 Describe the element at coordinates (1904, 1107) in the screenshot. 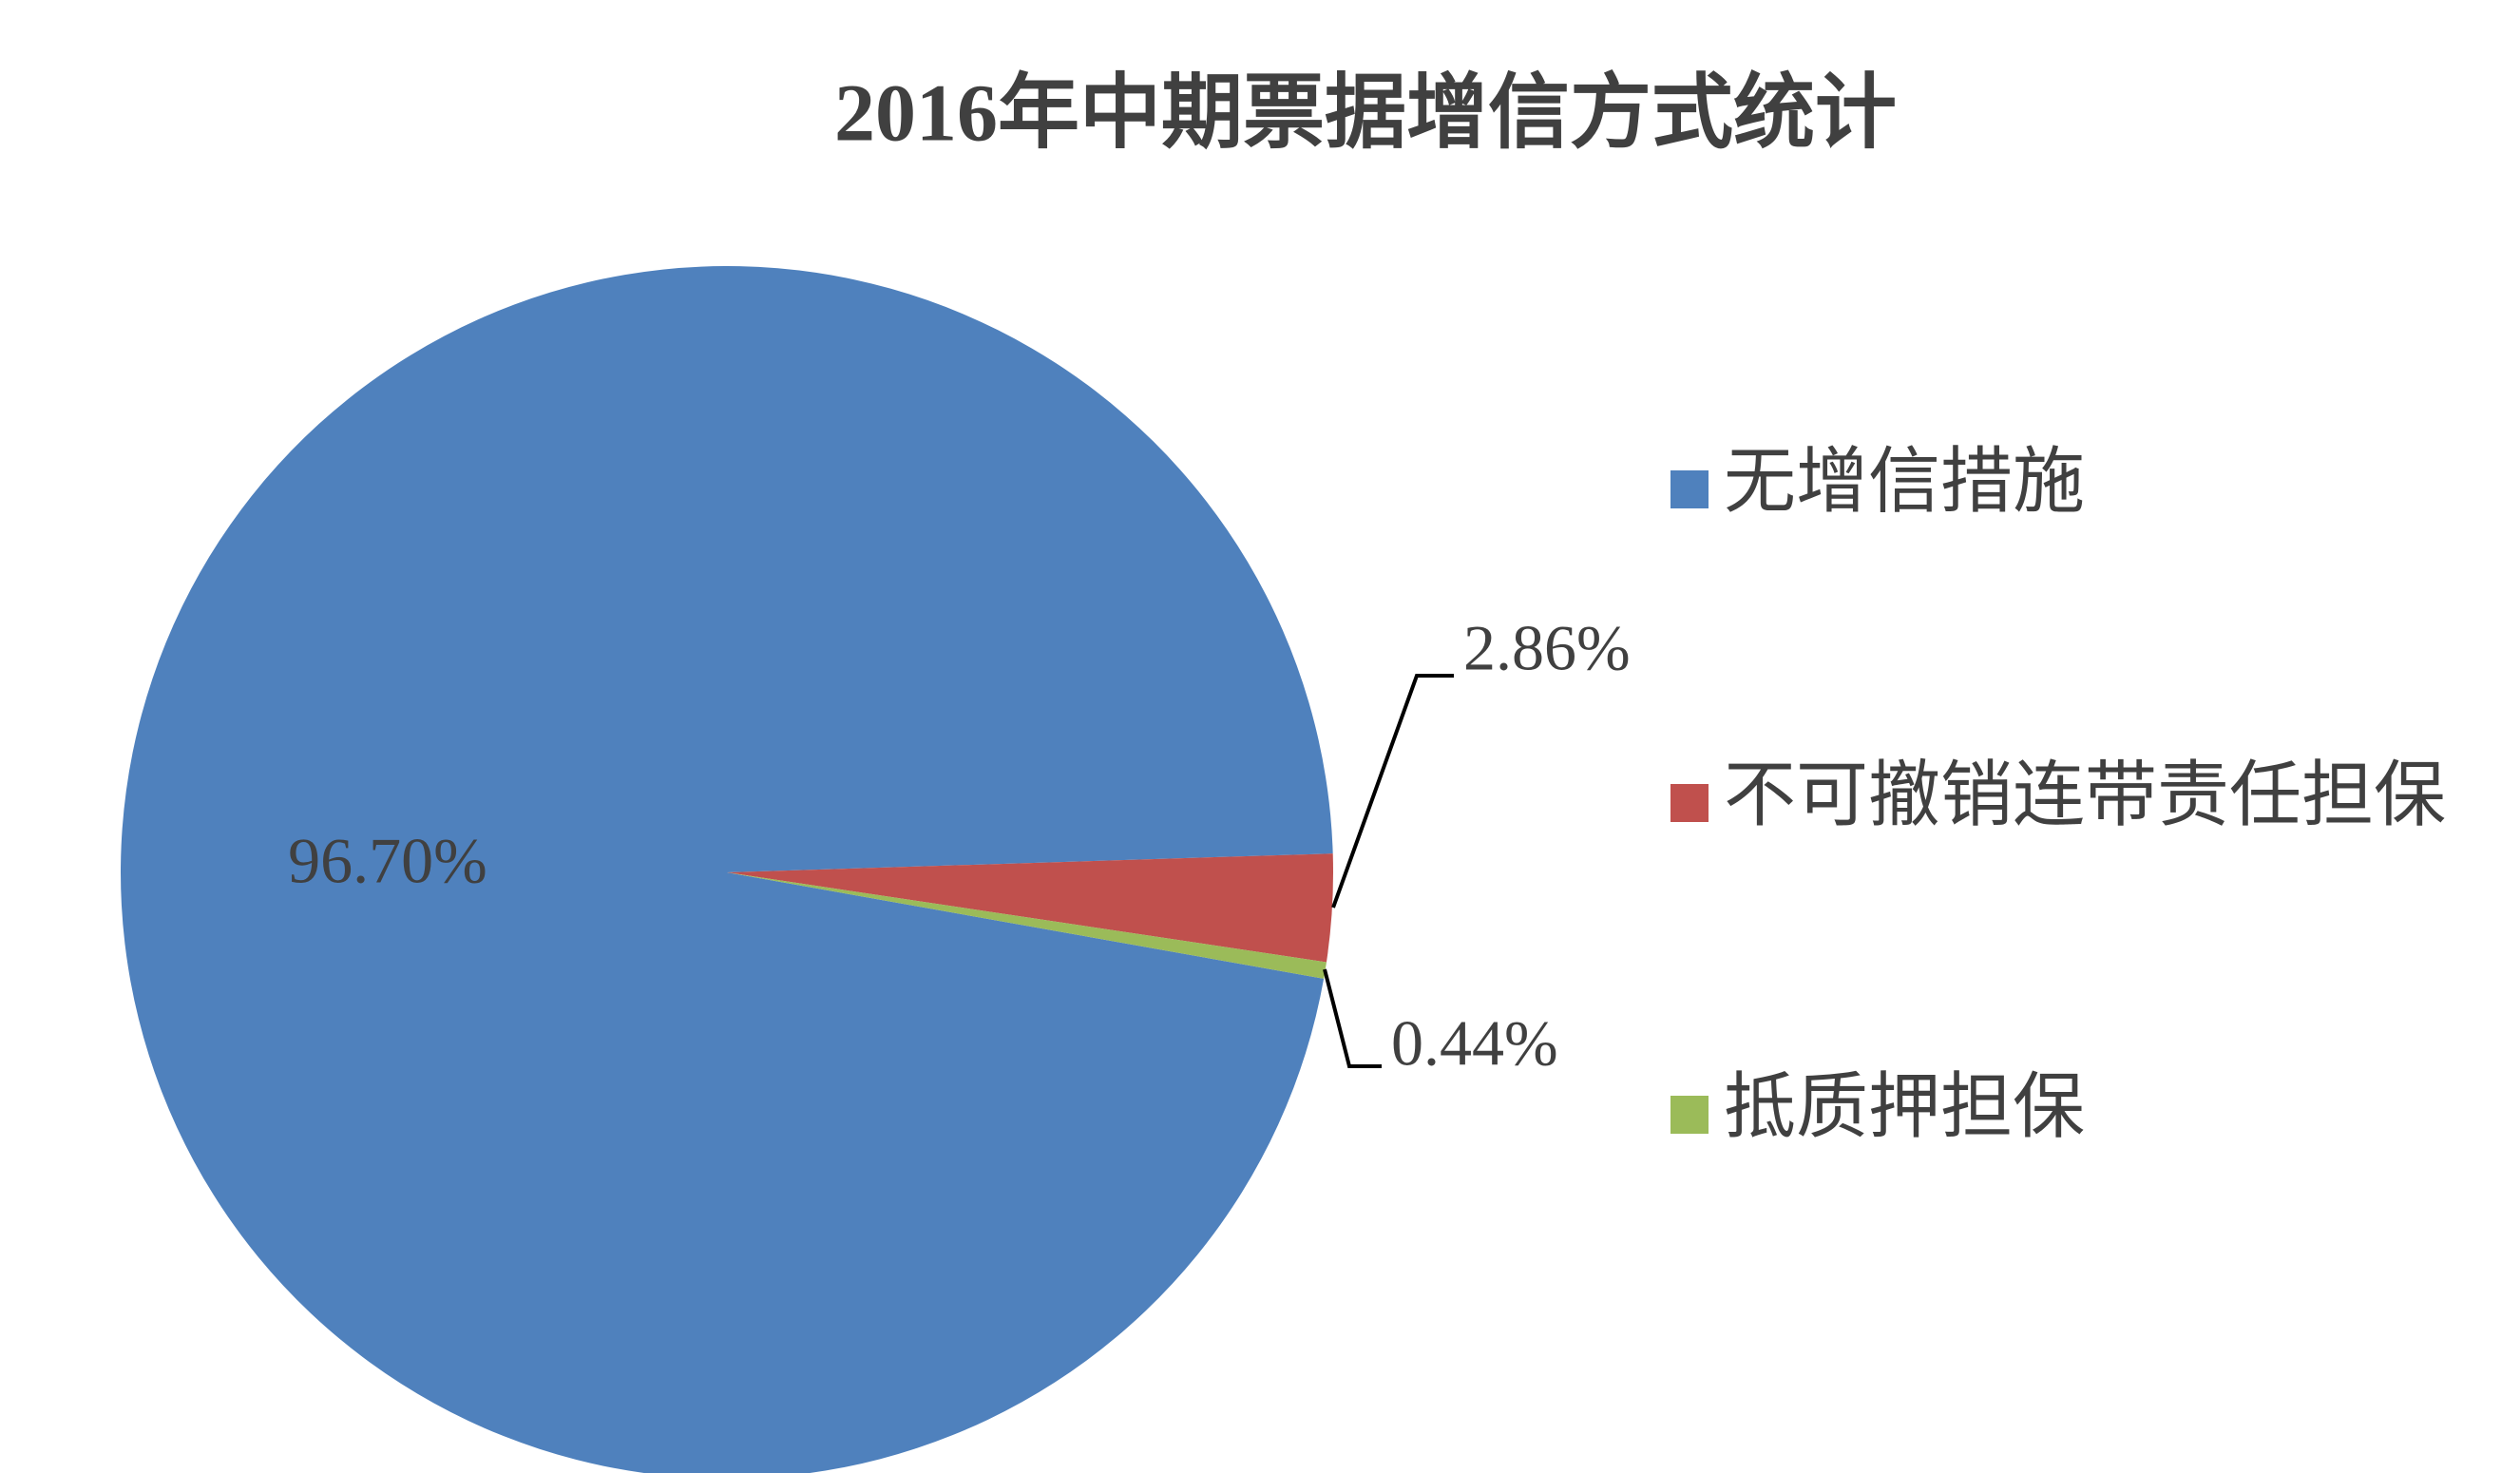

I see `legend-label: 抵质押担保` at that location.